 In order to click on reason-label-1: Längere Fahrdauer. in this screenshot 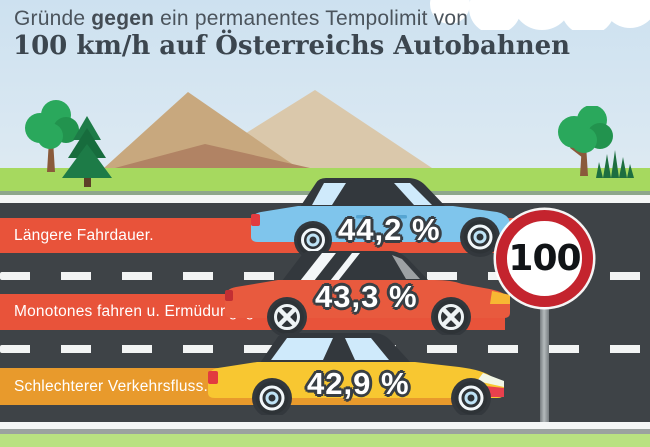, I will do `click(84, 235)`.